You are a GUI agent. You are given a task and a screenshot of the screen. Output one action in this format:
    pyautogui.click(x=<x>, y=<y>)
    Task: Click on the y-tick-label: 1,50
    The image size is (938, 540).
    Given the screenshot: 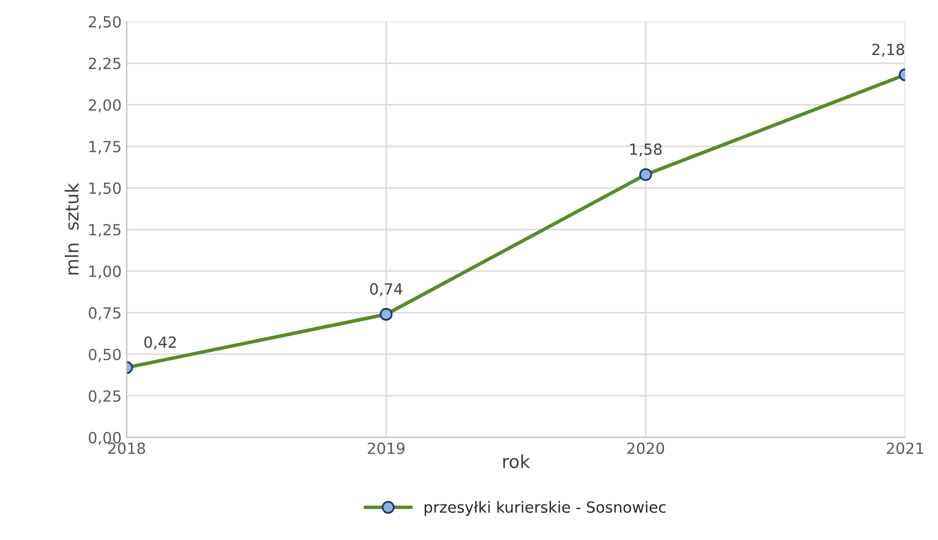 What is the action you would take?
    pyautogui.click(x=105, y=189)
    